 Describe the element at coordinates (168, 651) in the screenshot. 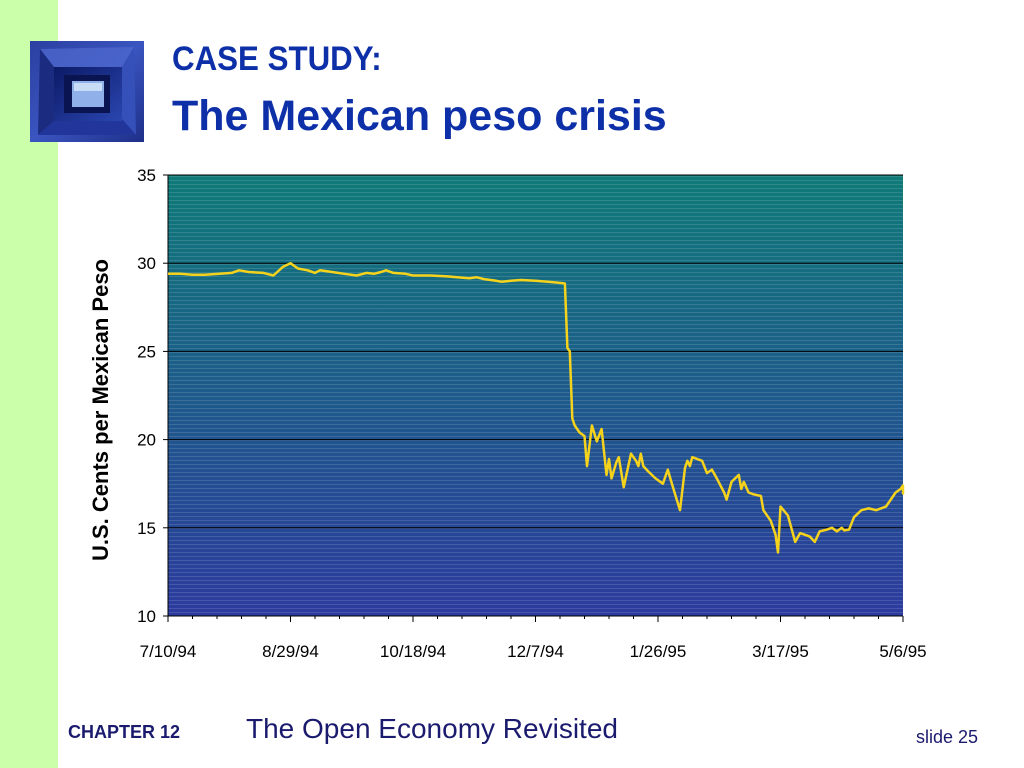

I see `x-tick-label: 7/10/94` at that location.